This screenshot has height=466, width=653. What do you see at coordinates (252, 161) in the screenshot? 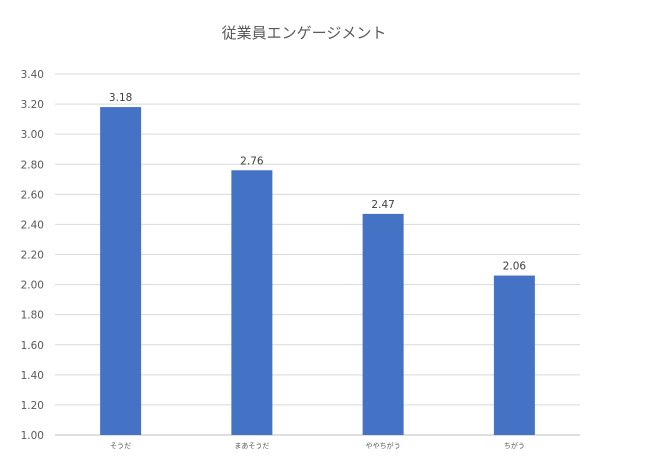
I see `data-label: 2.76` at bounding box center [252, 161].